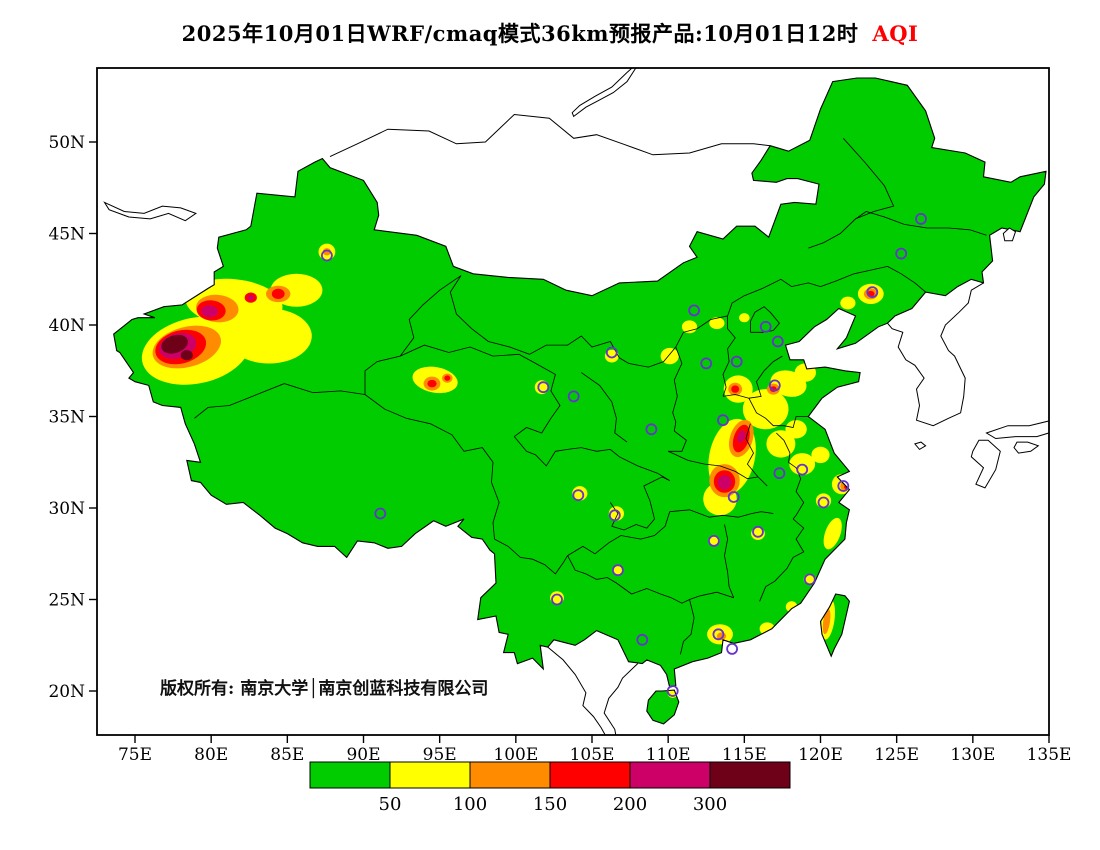 The height and width of the screenshot is (850, 1100). What do you see at coordinates (621, 699) in the screenshot?
I see `vietnam-coastline` at bounding box center [621, 699].